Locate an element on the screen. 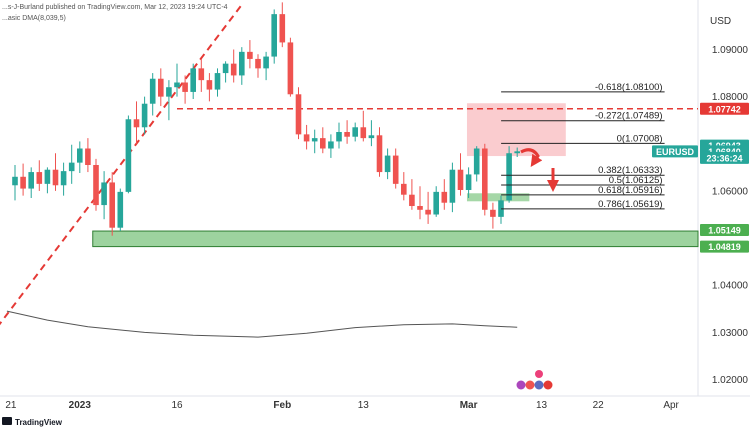  time-tick-label: 22 is located at coordinates (599, 405).